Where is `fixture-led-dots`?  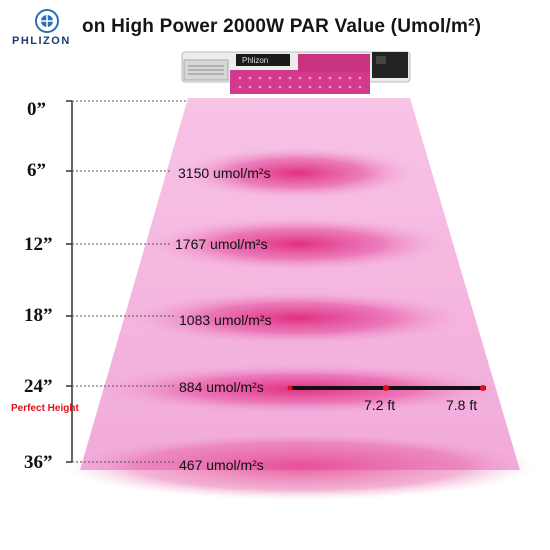
fixture-led-dots is located at coordinates (300, 82).